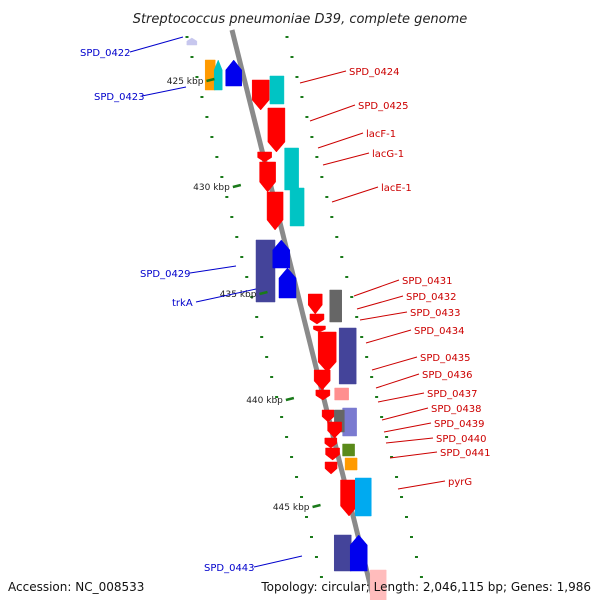  Describe the element at coordinates (456, 409) in the screenshot. I see `gene-label-spd-0438: SPD_0438` at that location.